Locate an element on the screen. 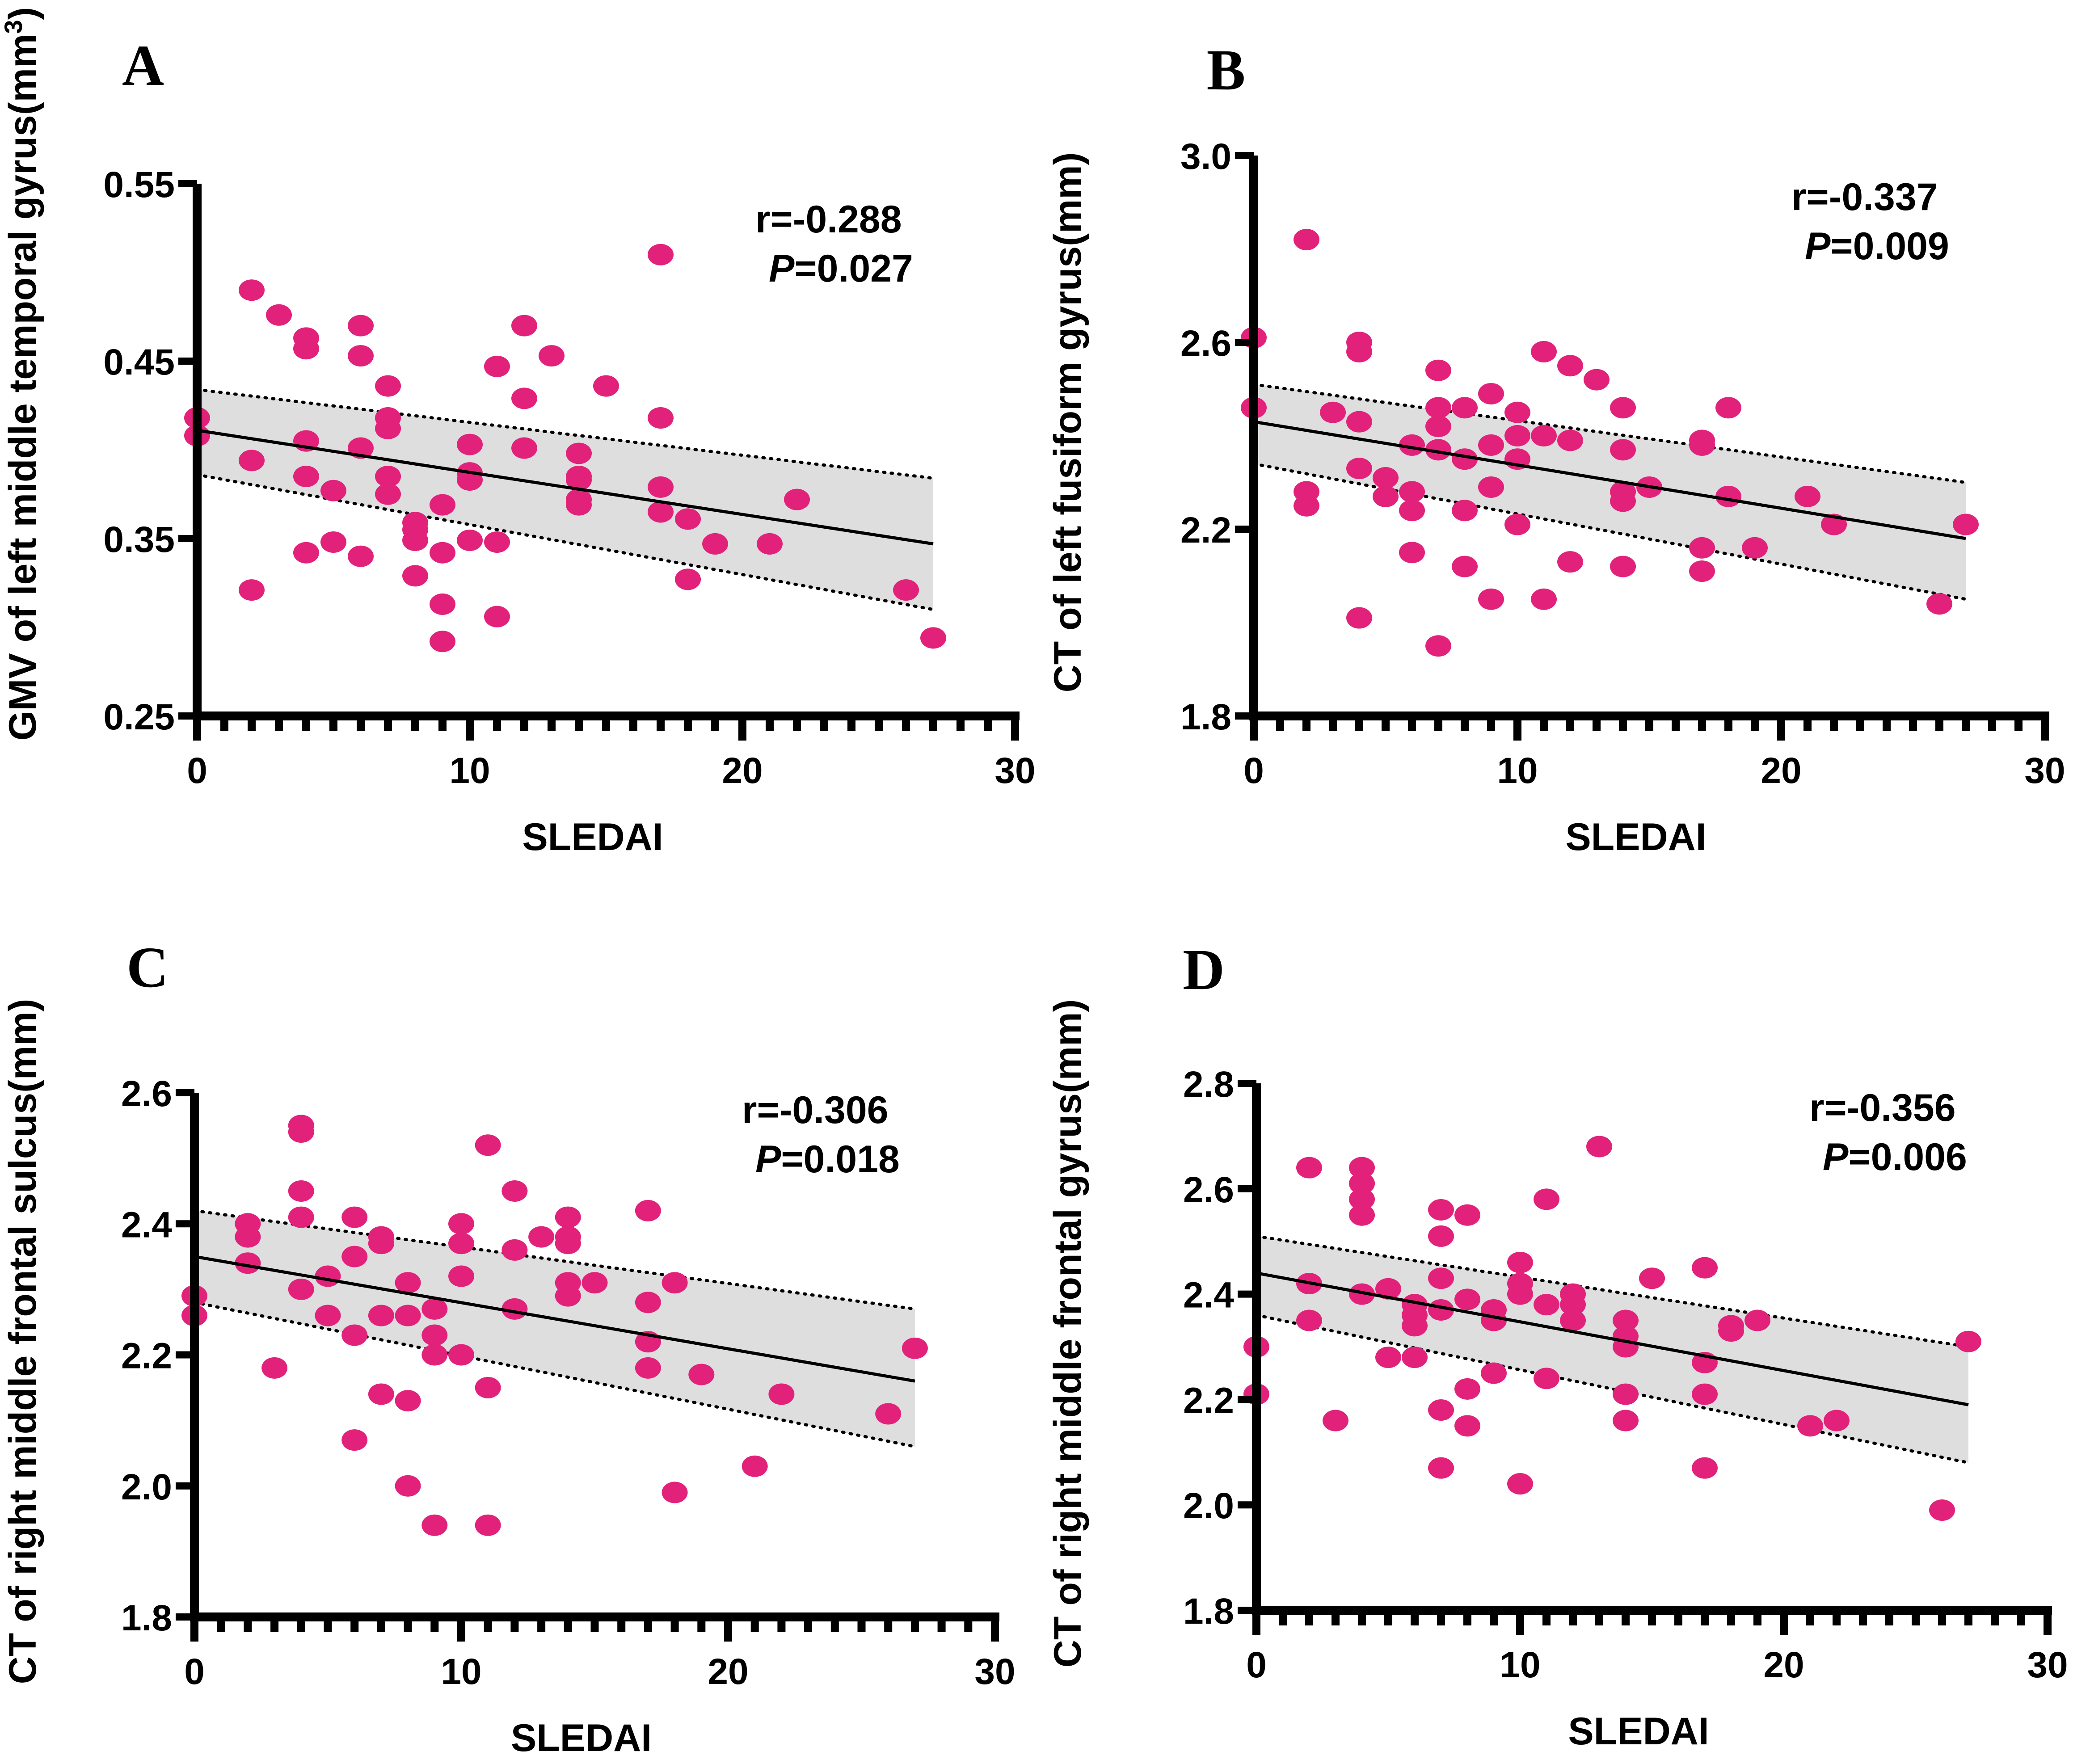 This screenshot has width=2090, height=1764. x-tick-label: 0 is located at coordinates (195, 1672).